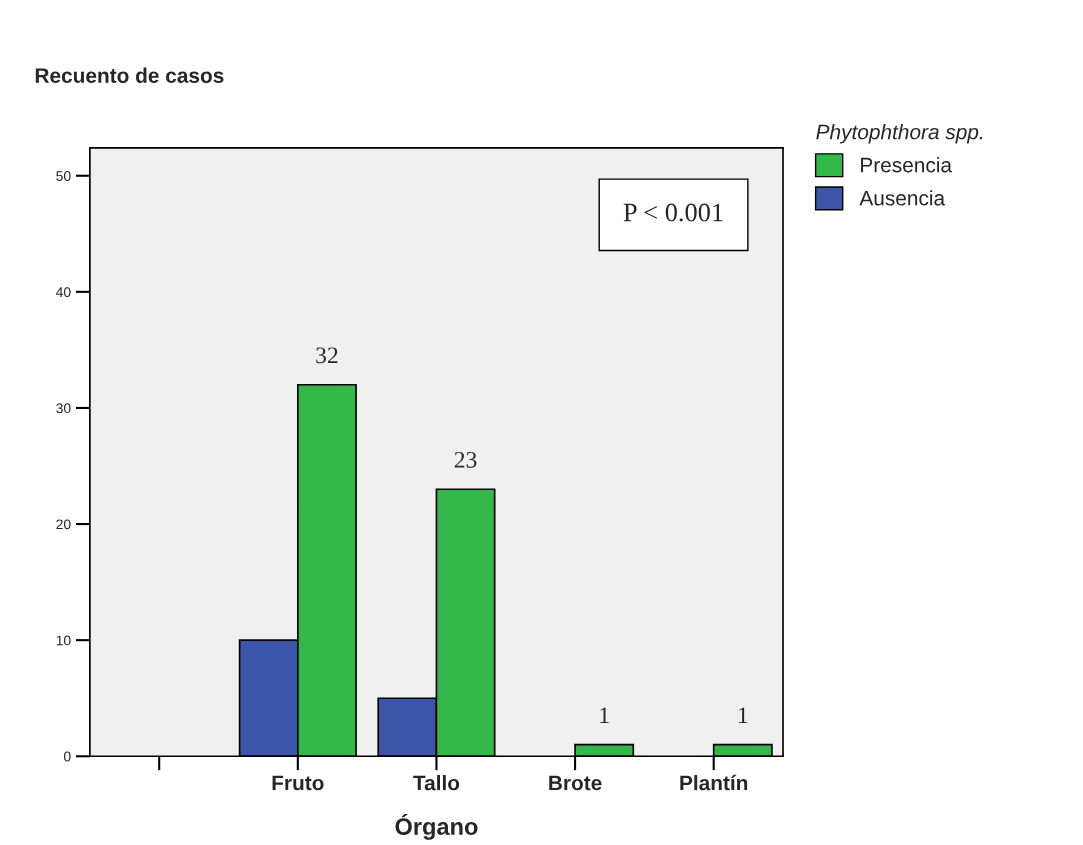  What do you see at coordinates (575, 783) in the screenshot?
I see `x-tick-label: Brote` at bounding box center [575, 783].